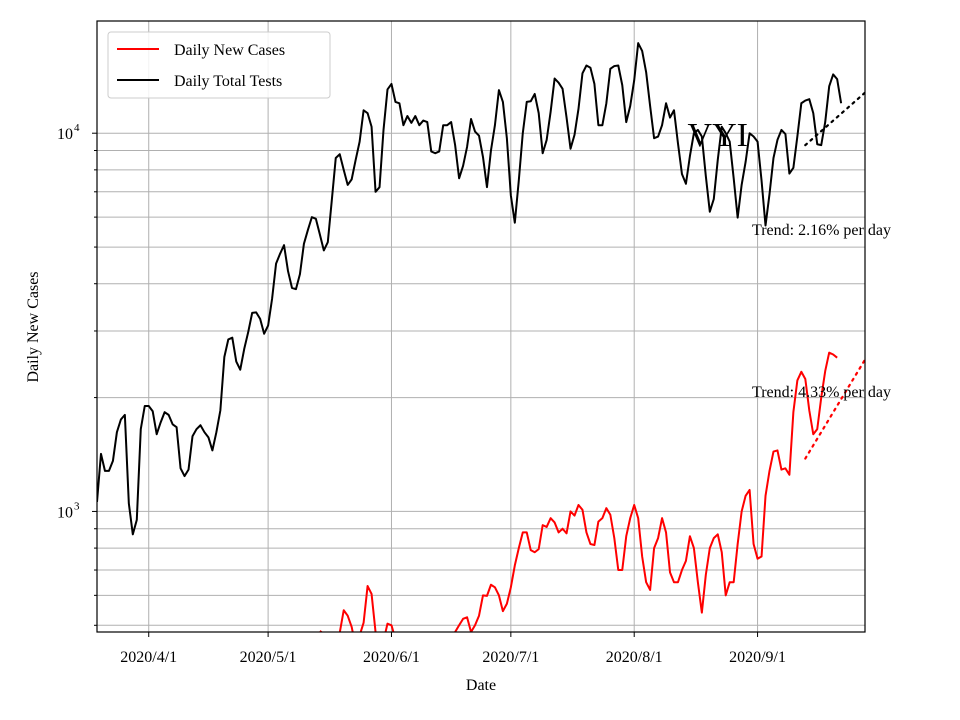 The width and height of the screenshot is (960, 720). What do you see at coordinates (718, 135) in the screenshot?
I see `chart-annotation: VYI` at bounding box center [718, 135].